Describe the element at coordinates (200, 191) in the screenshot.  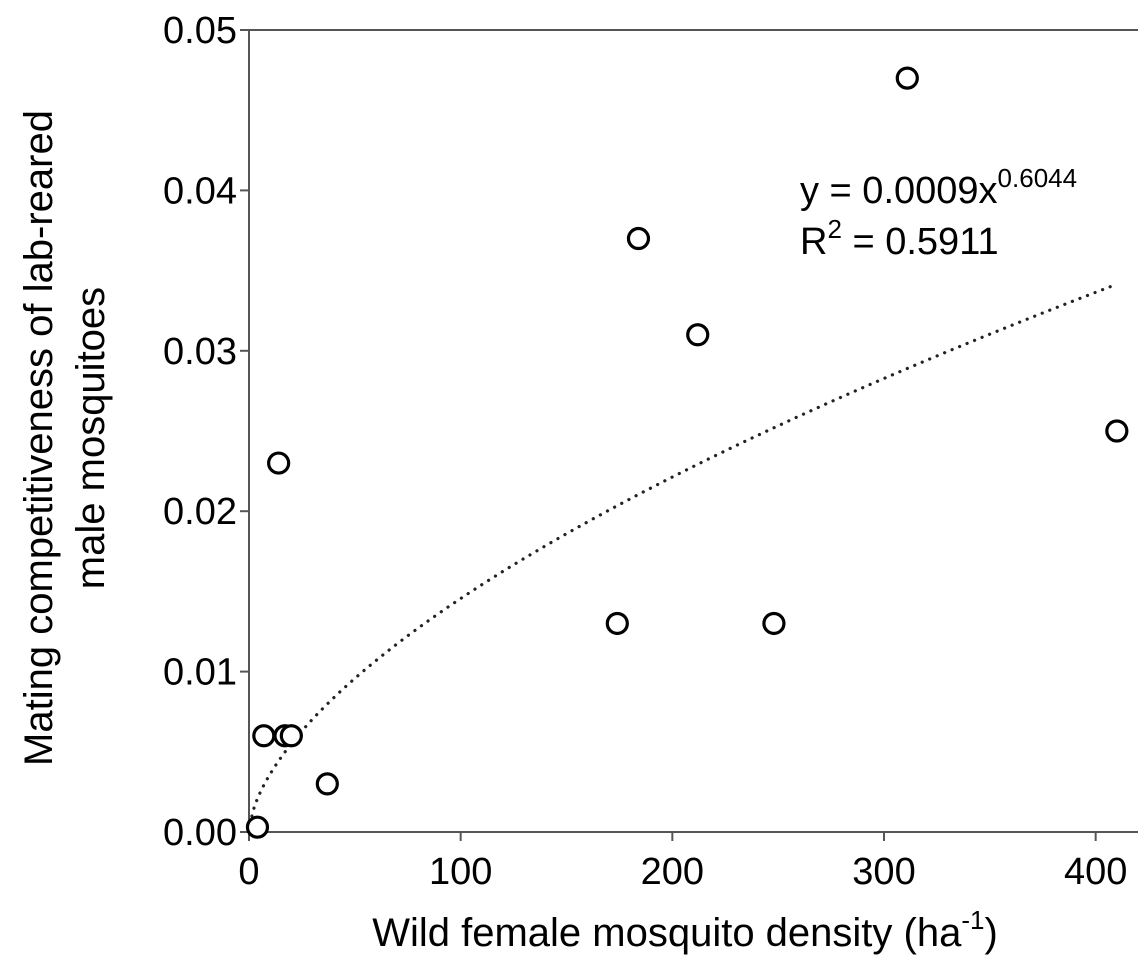
I see `y-tick-label: 0.04` at that location.